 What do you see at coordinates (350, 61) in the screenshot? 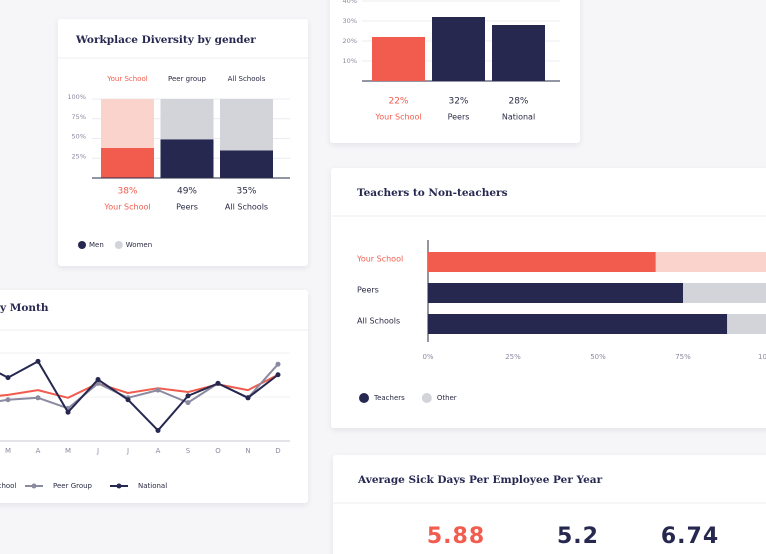
I see `y-tick-label: 10%` at bounding box center [350, 61].